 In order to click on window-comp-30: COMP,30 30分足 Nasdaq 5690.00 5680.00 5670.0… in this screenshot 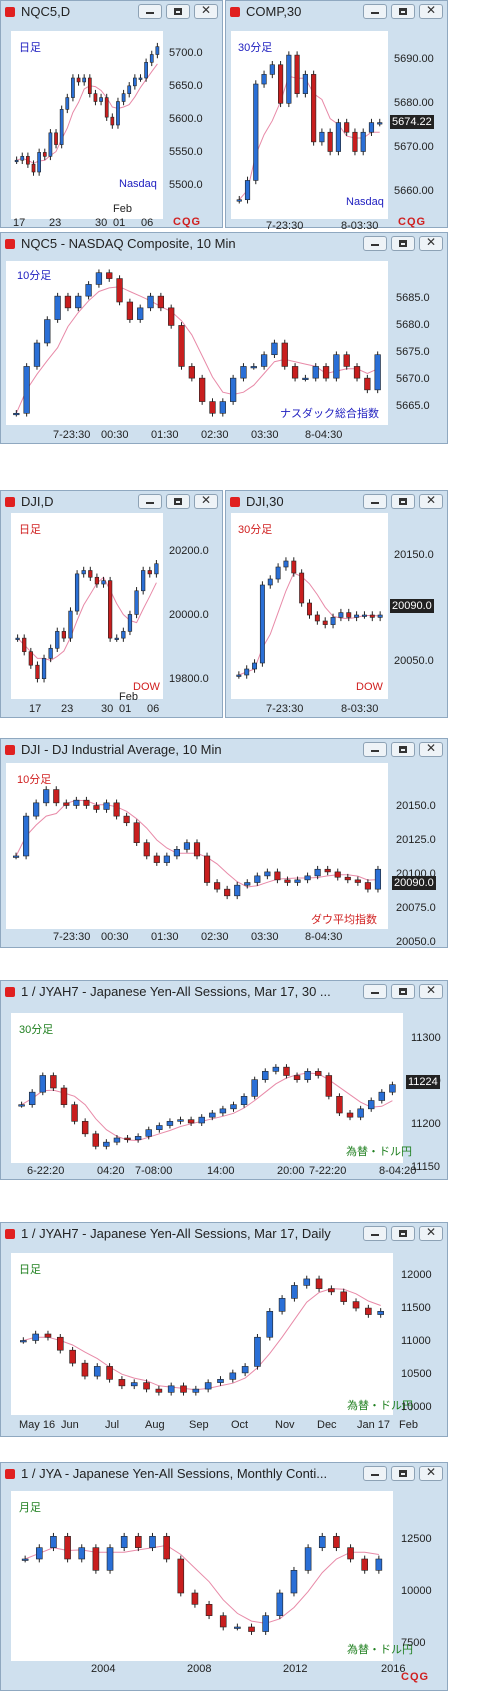, I will do `click(336, 116)`.